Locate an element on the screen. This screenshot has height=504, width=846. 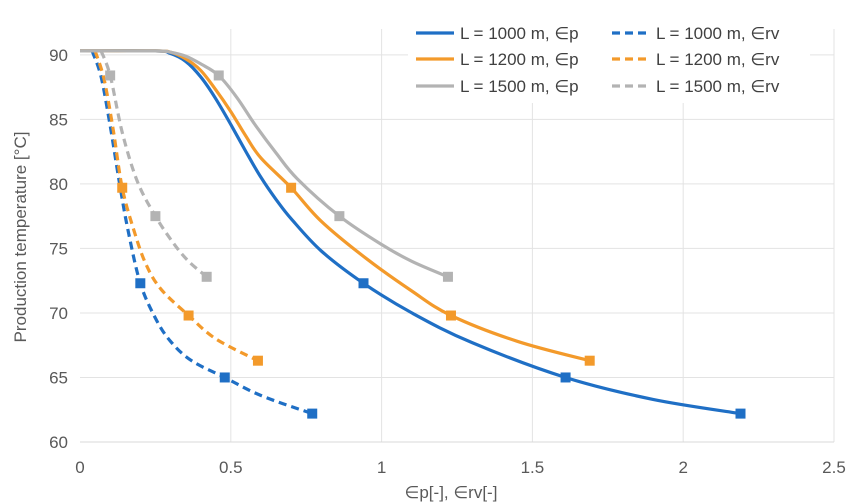
y-tick-label: 85 is located at coordinates (58, 119).